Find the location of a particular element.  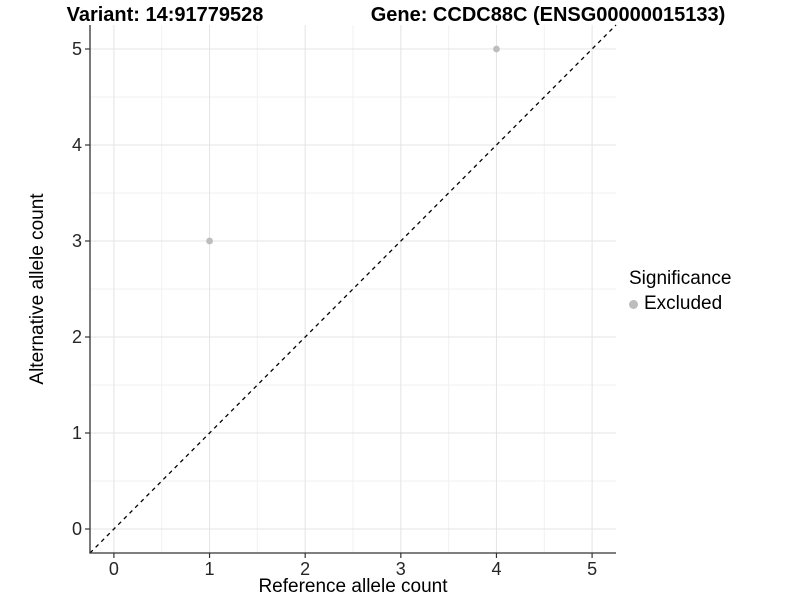

y-axis-title: Alternative allele count is located at coordinates (37, 289).